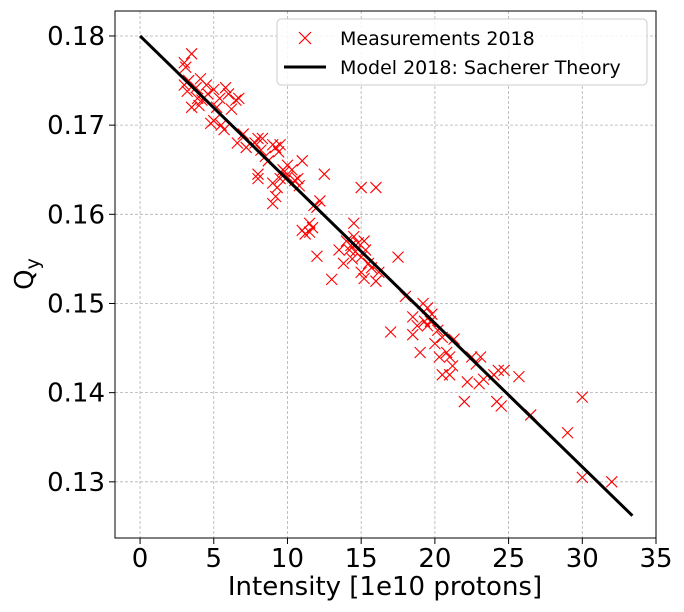  Describe the element at coordinates (305, 38) in the screenshot. I see `legend-marker-measurements` at that location.